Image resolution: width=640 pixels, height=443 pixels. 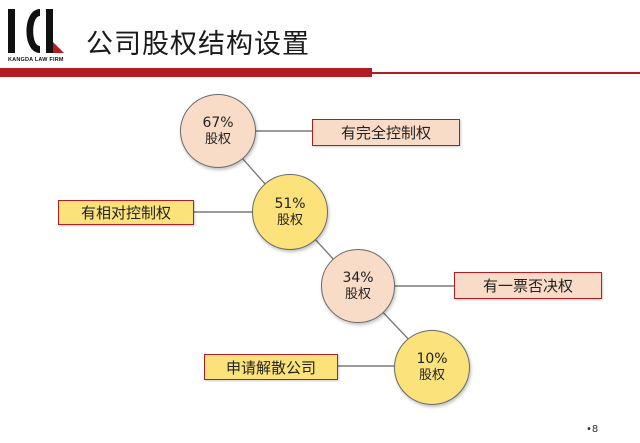 What do you see at coordinates (386, 132) in the screenshot?
I see `control-box-full: 有完全控制权` at bounding box center [386, 132].